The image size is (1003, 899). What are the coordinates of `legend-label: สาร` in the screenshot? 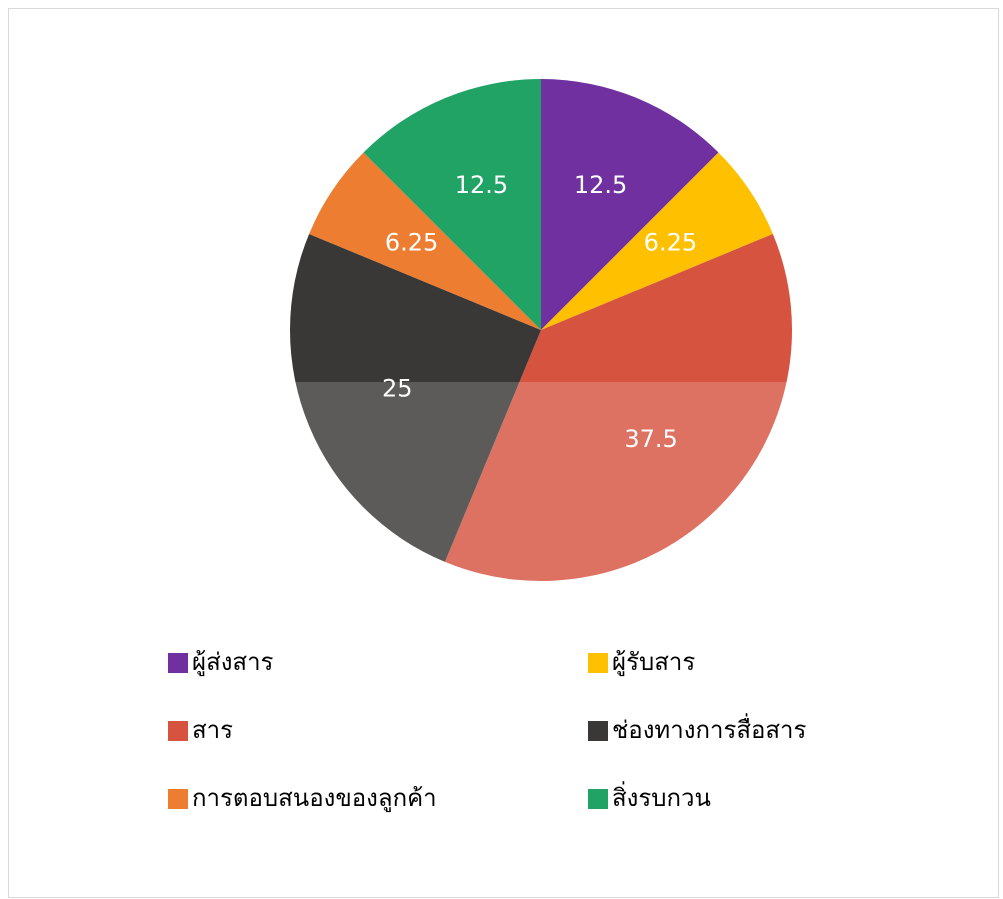 It's located at (212, 730).